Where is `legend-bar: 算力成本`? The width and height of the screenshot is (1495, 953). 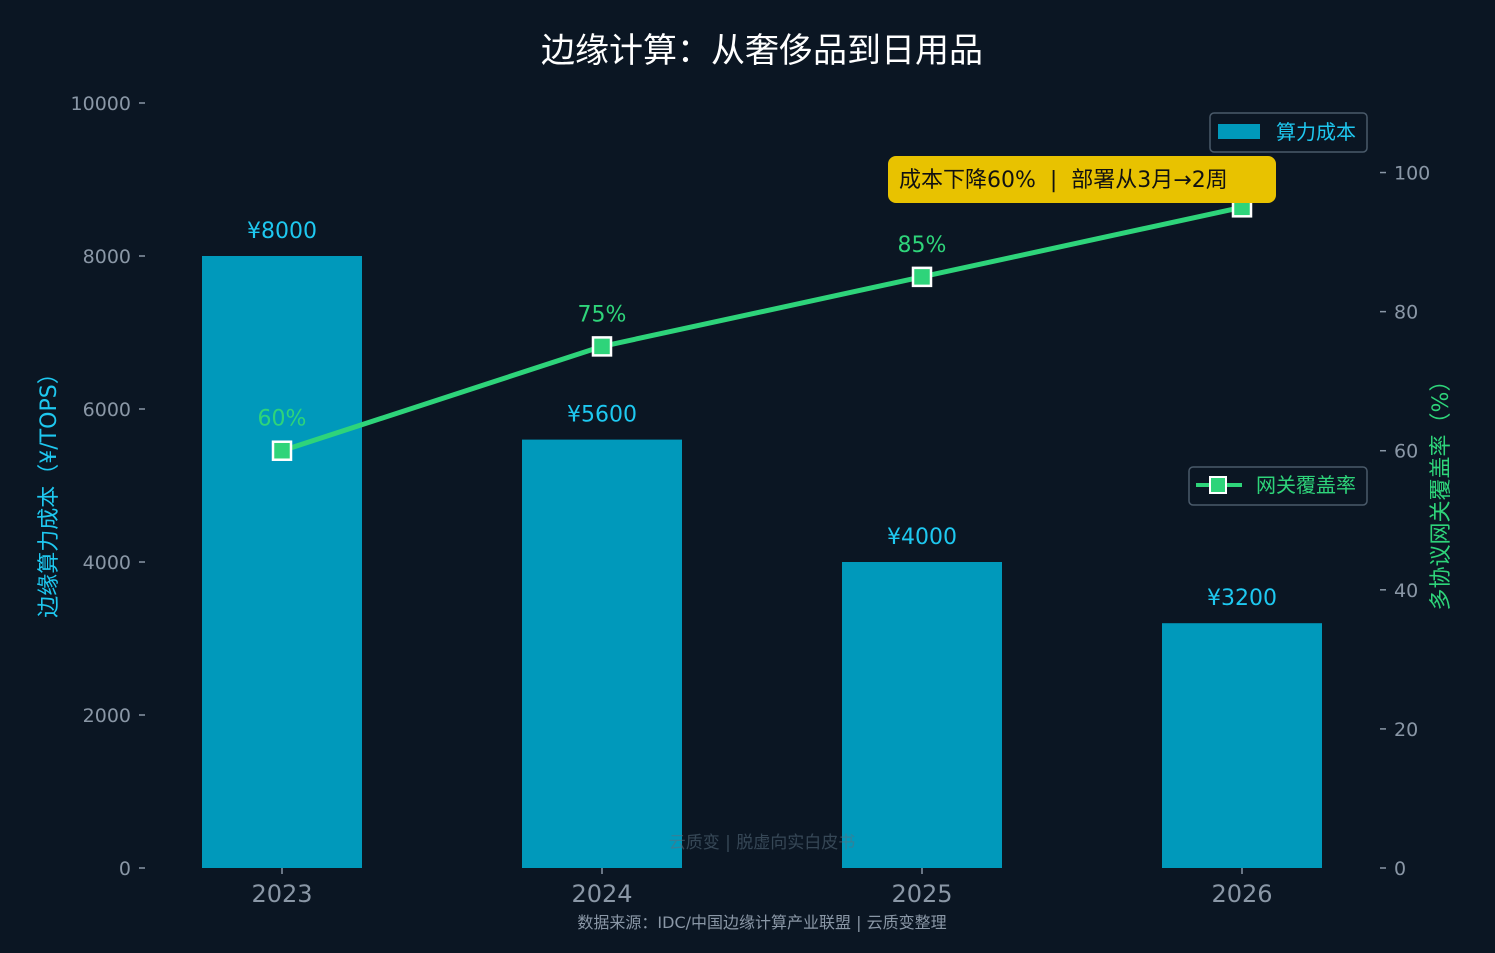 legend-bar: 算力成本 is located at coordinates (1288, 132).